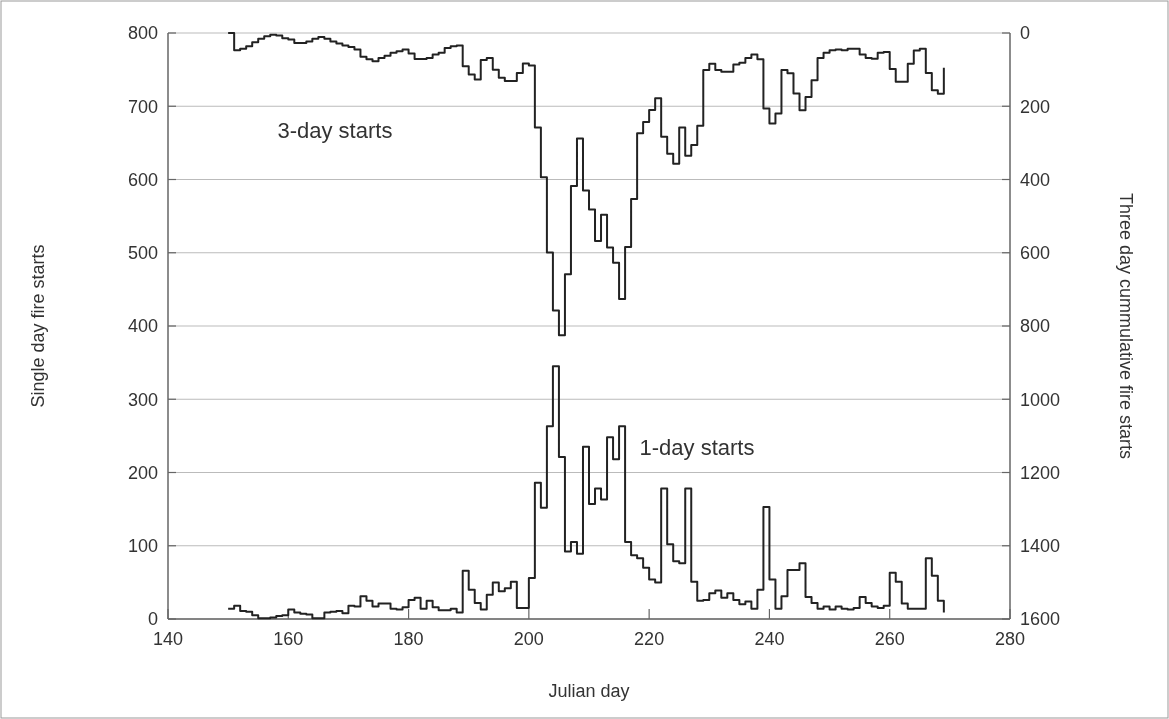  What do you see at coordinates (142, 326) in the screenshot?
I see `y-tick-label: 400` at bounding box center [142, 326].